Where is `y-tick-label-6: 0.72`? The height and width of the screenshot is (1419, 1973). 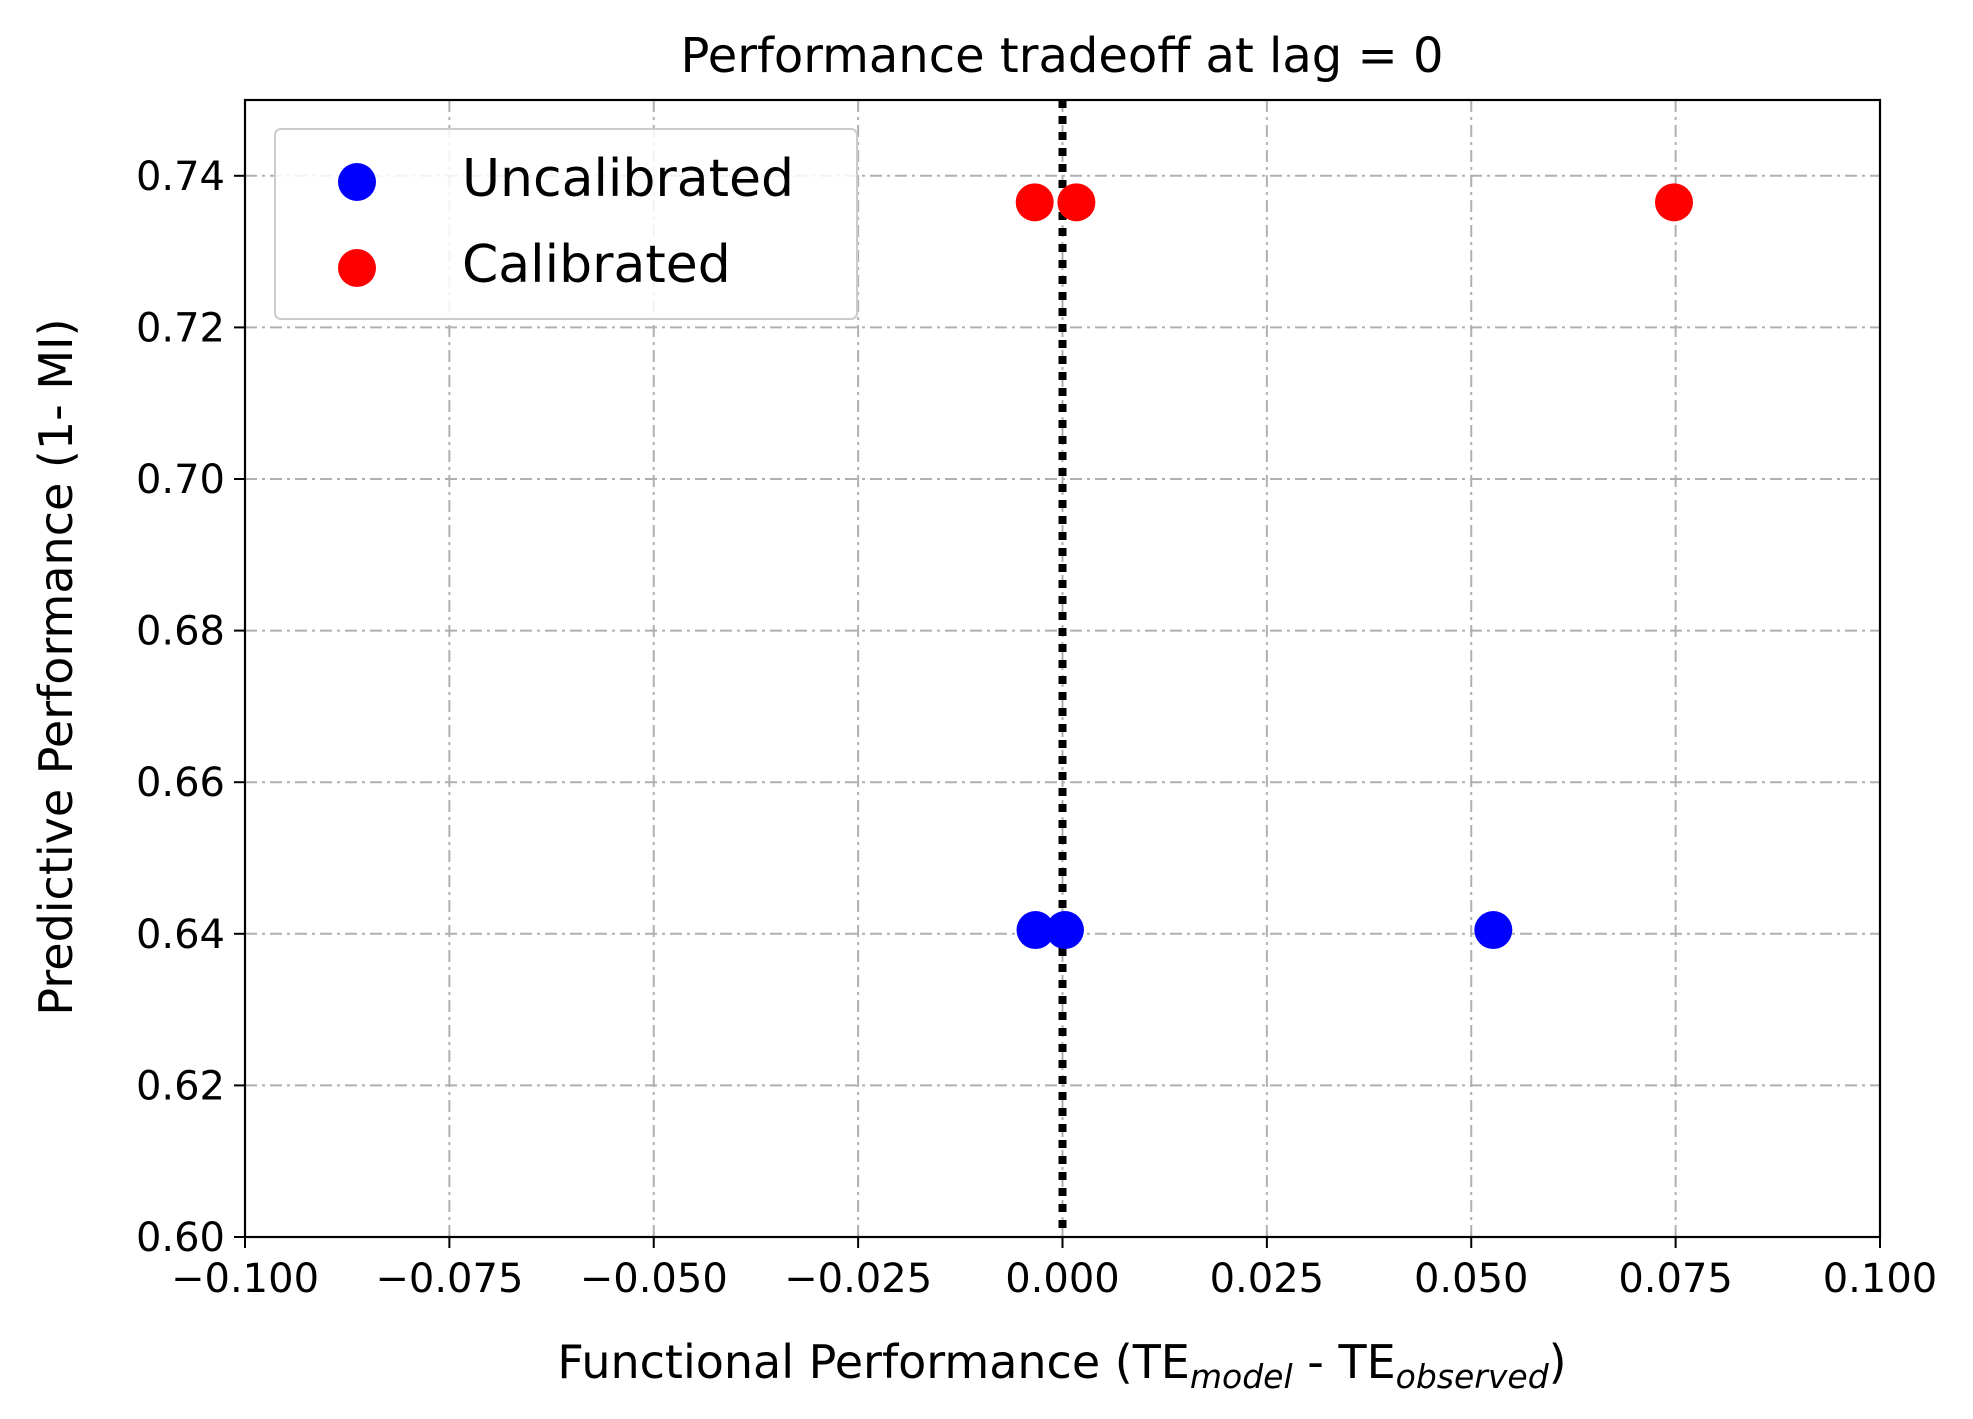
y-tick-label-6: 0.72 is located at coordinates (180, 328).